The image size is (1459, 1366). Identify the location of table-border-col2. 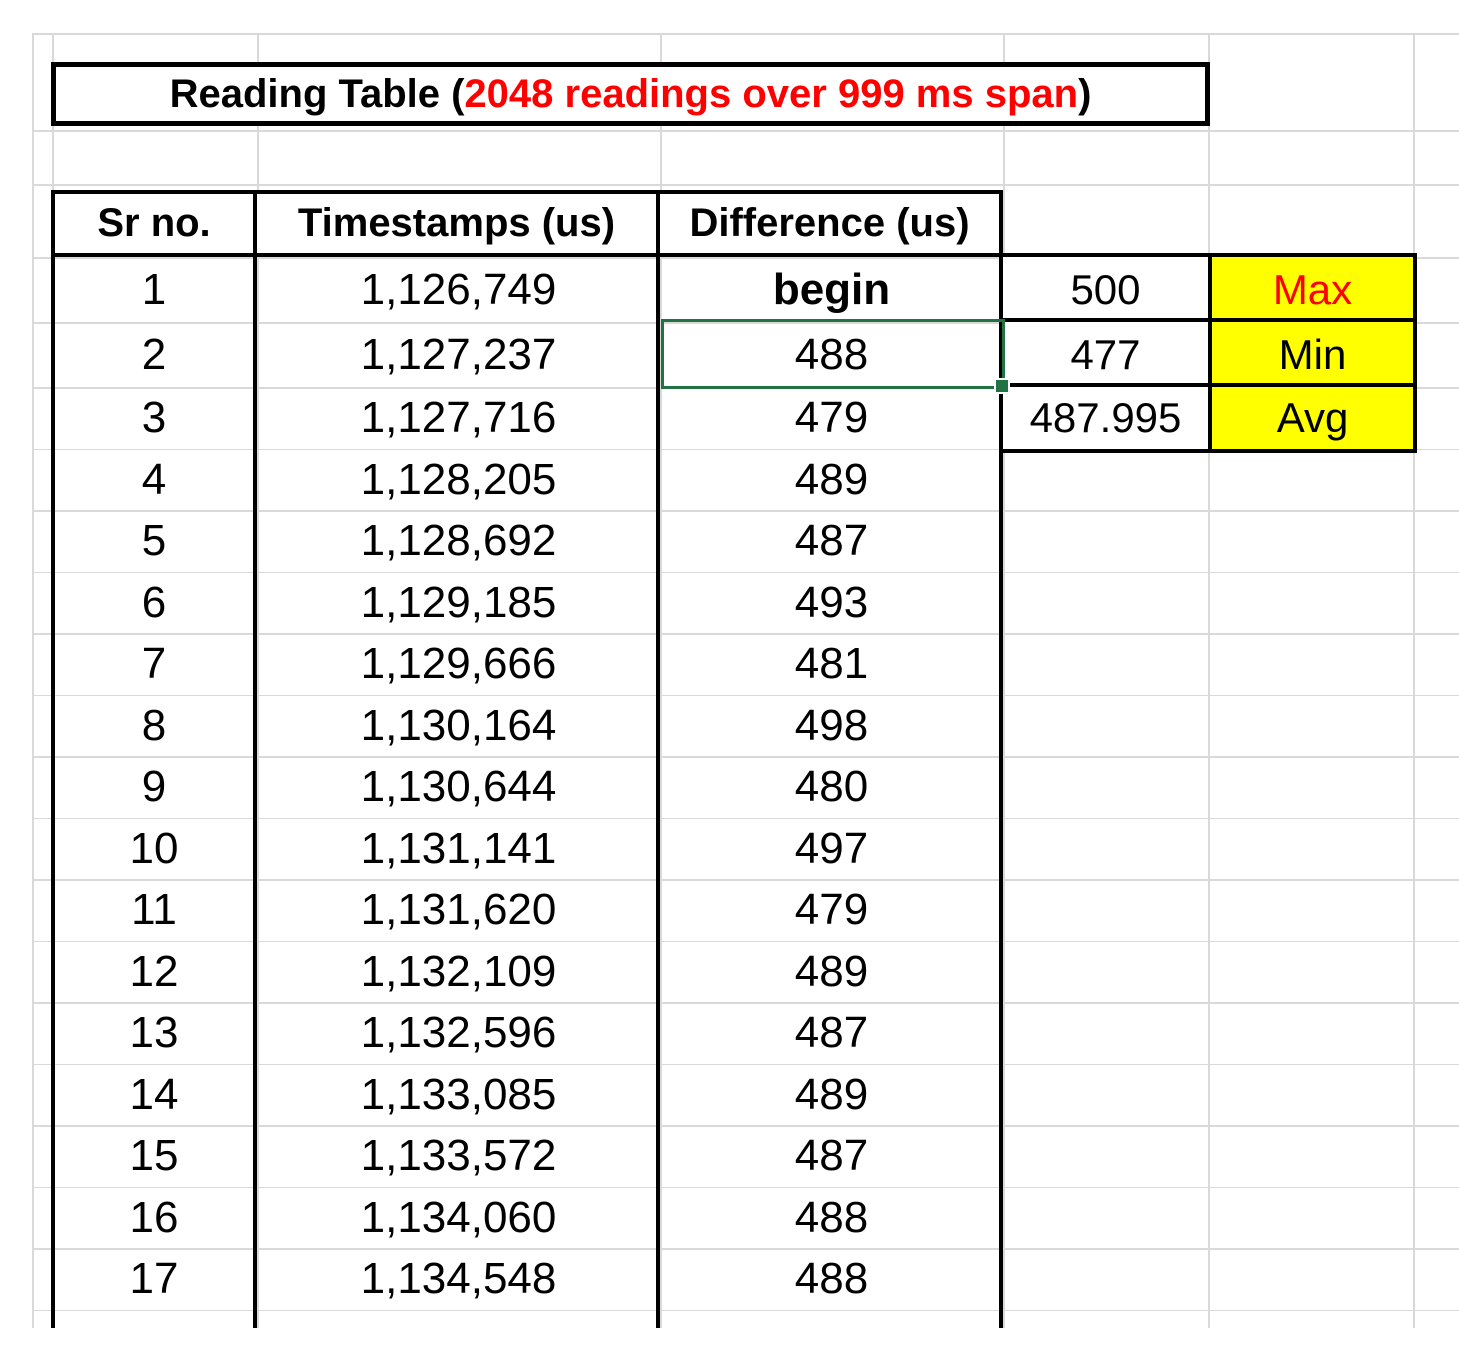
(658, 790).